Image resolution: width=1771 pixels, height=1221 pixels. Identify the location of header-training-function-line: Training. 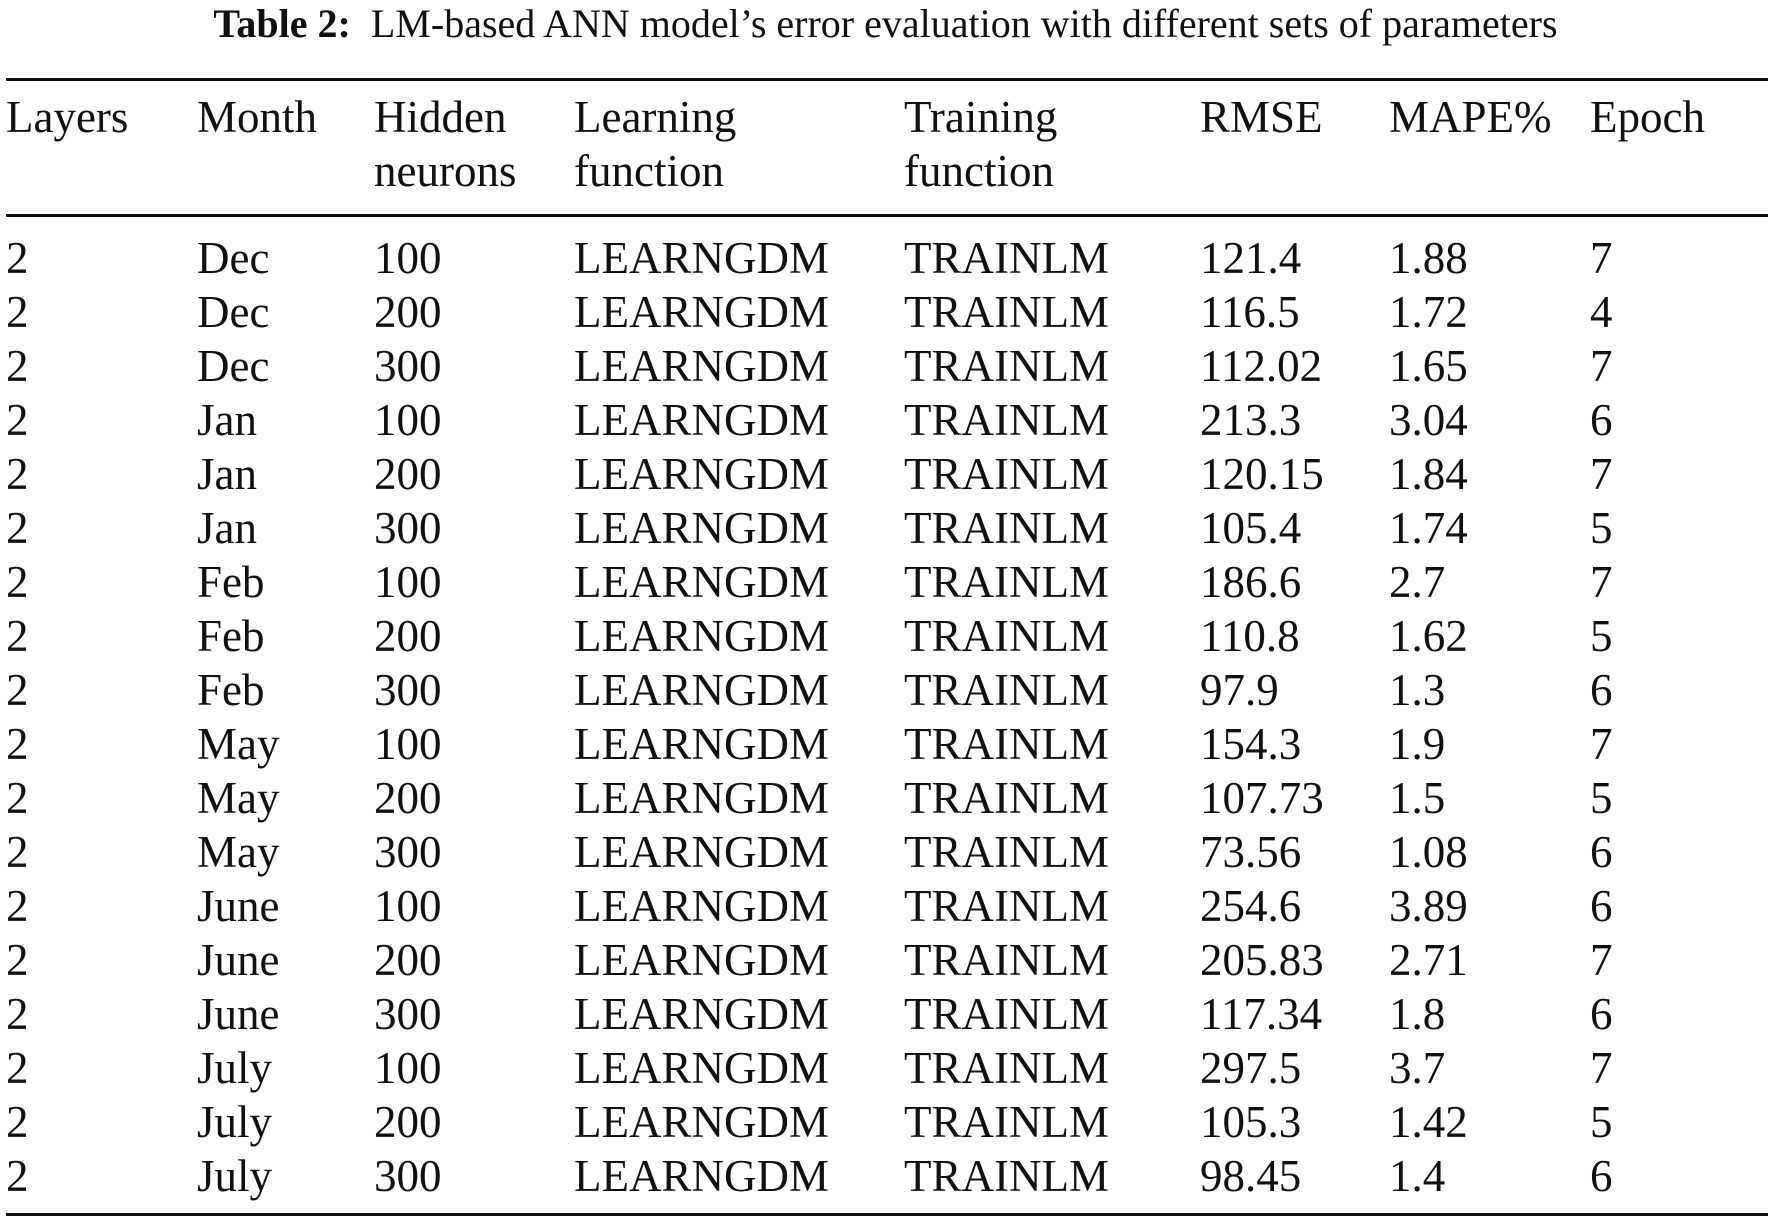
(981, 117).